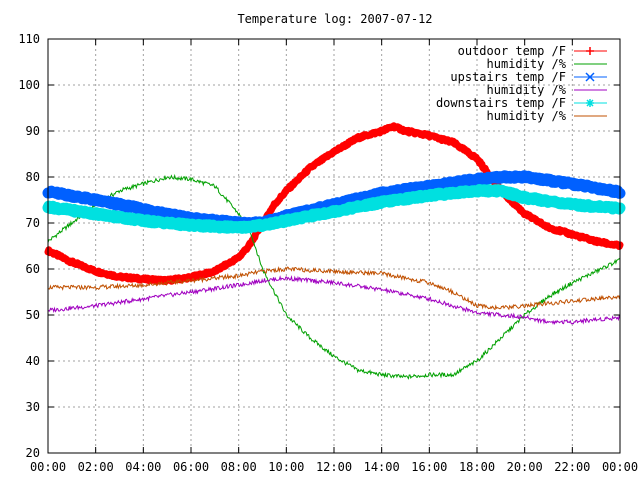  I want to click on x-tick-label: 02:00, so click(96, 467).